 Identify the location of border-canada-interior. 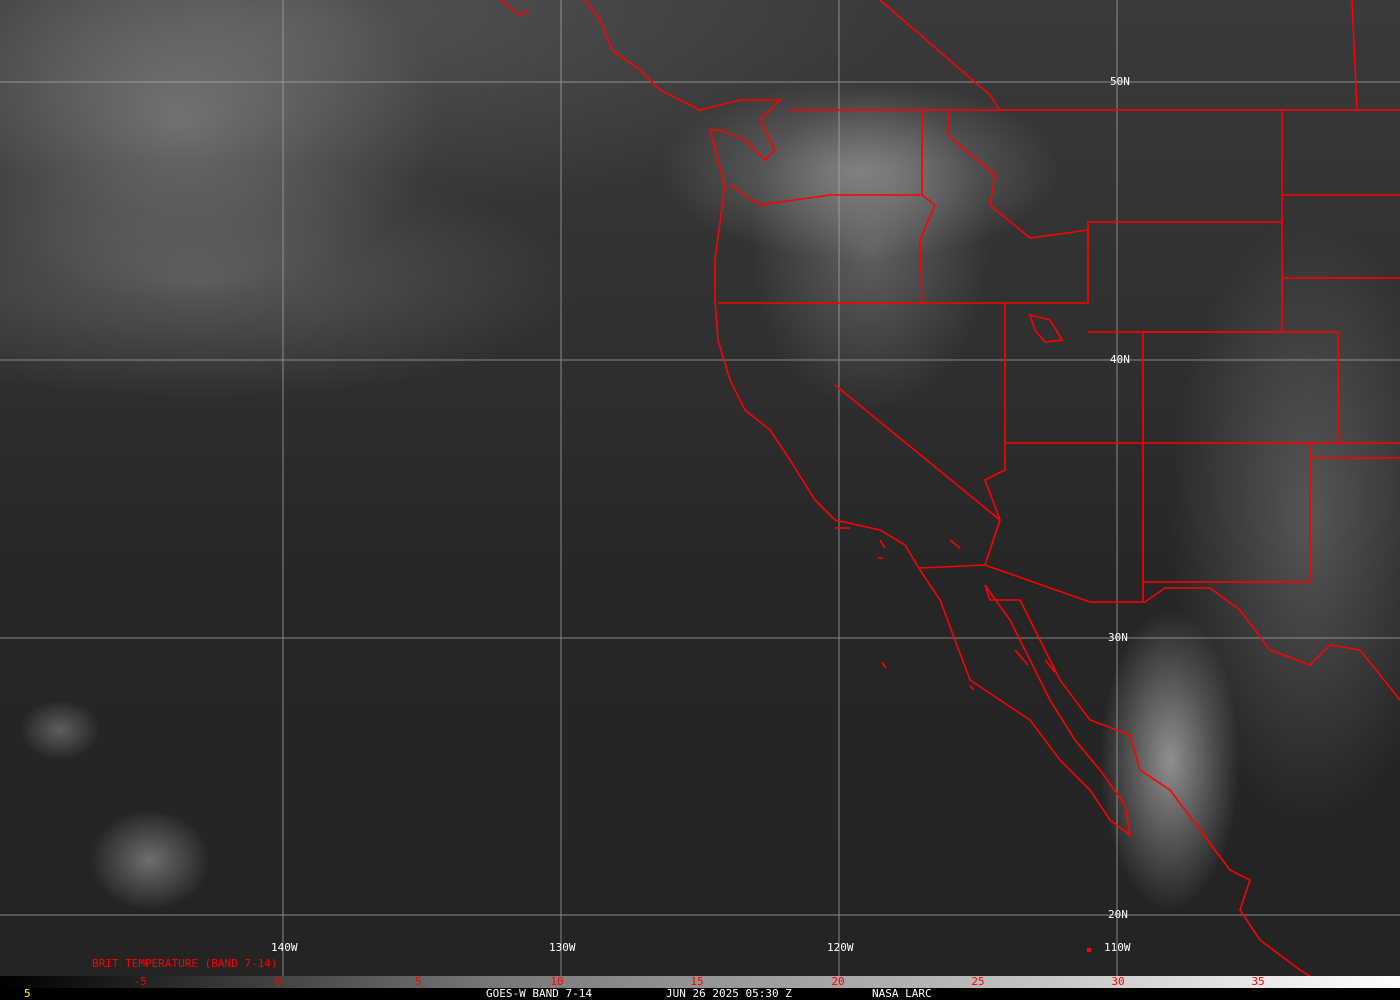
(1118, 55).